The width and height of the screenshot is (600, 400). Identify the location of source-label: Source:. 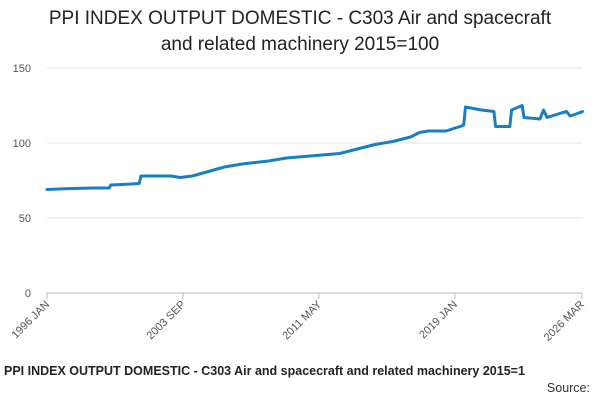
(568, 388).